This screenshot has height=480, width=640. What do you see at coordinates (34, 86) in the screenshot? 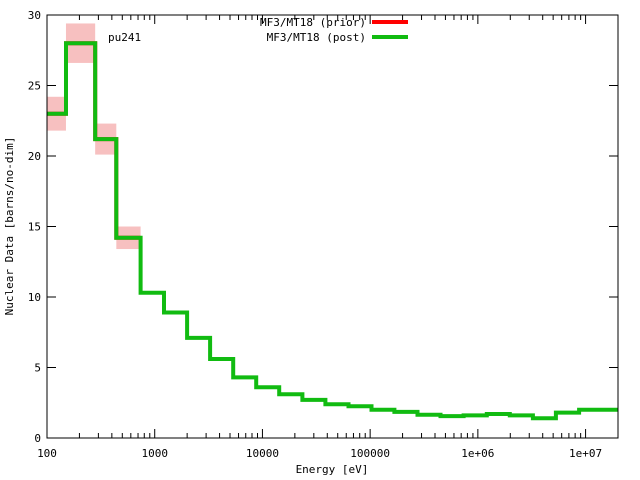
I see `y-tick-label: 25` at bounding box center [34, 86].